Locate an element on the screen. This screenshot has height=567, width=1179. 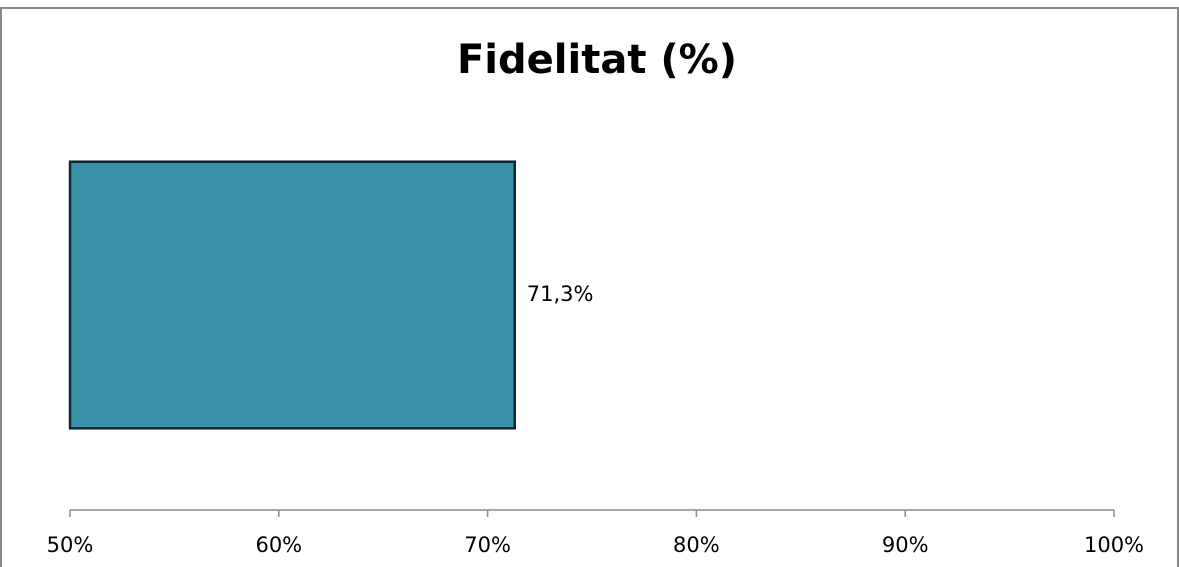
x-tick-label: 100% is located at coordinates (1114, 545).